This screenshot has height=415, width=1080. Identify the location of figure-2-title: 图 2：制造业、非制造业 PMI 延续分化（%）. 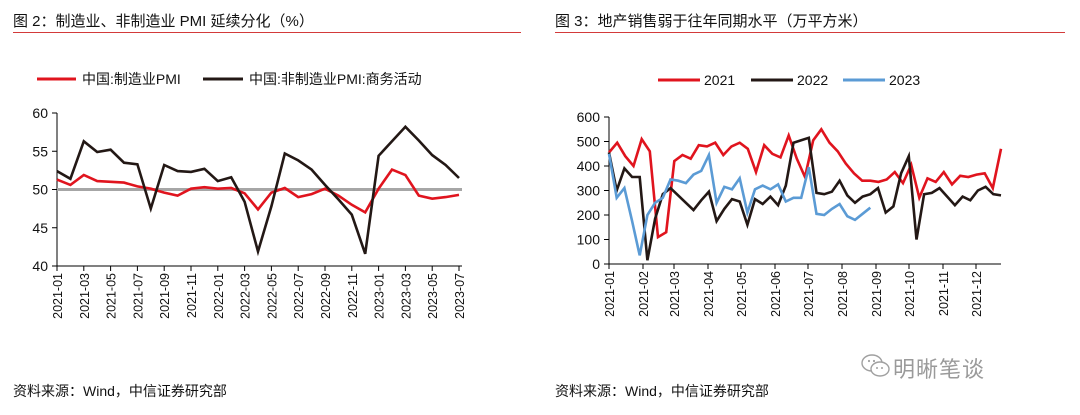
(163, 21).